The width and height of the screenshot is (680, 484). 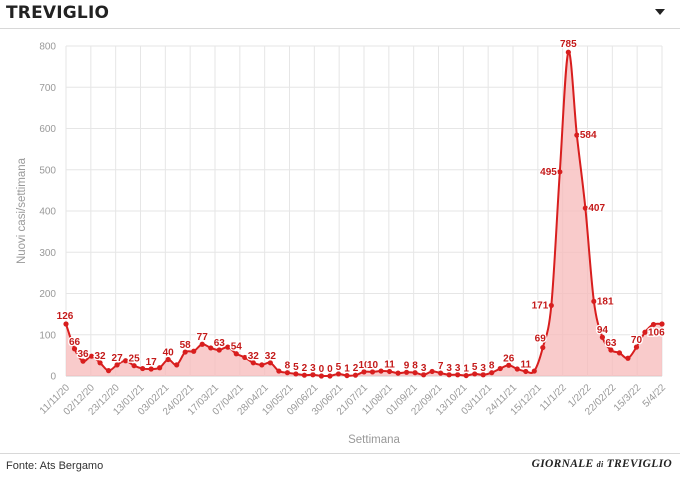 I want to click on data-label: 181, so click(x=605, y=301).